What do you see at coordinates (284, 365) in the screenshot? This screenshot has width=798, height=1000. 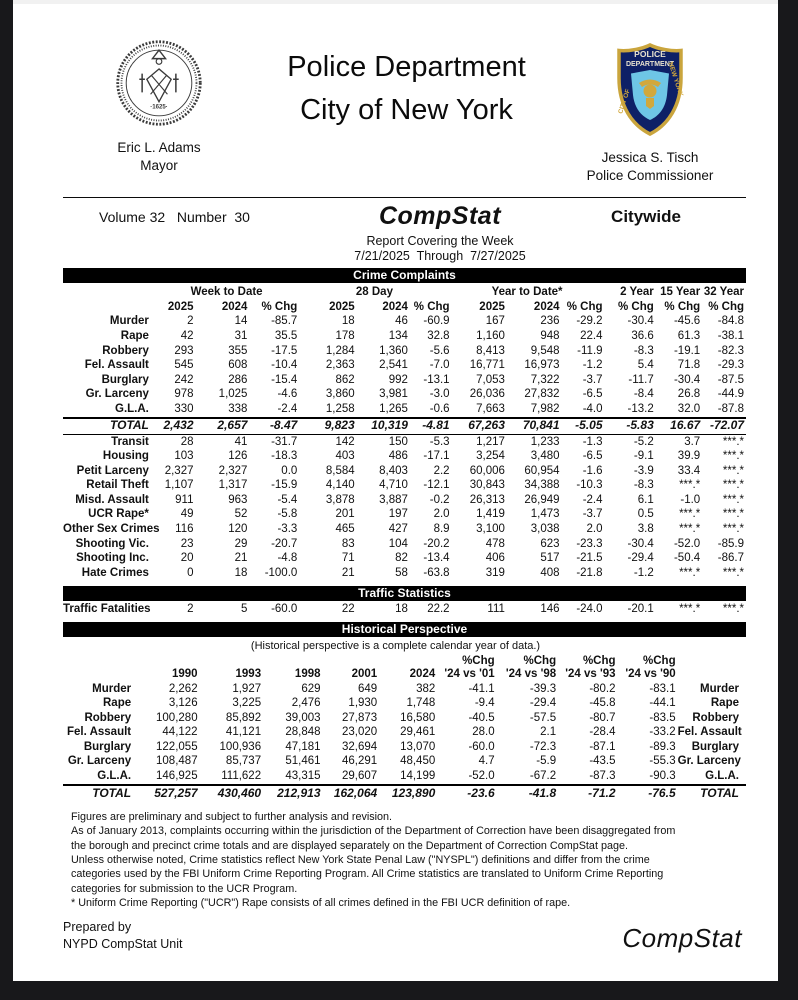 I see `cell: -10.4` at bounding box center [284, 365].